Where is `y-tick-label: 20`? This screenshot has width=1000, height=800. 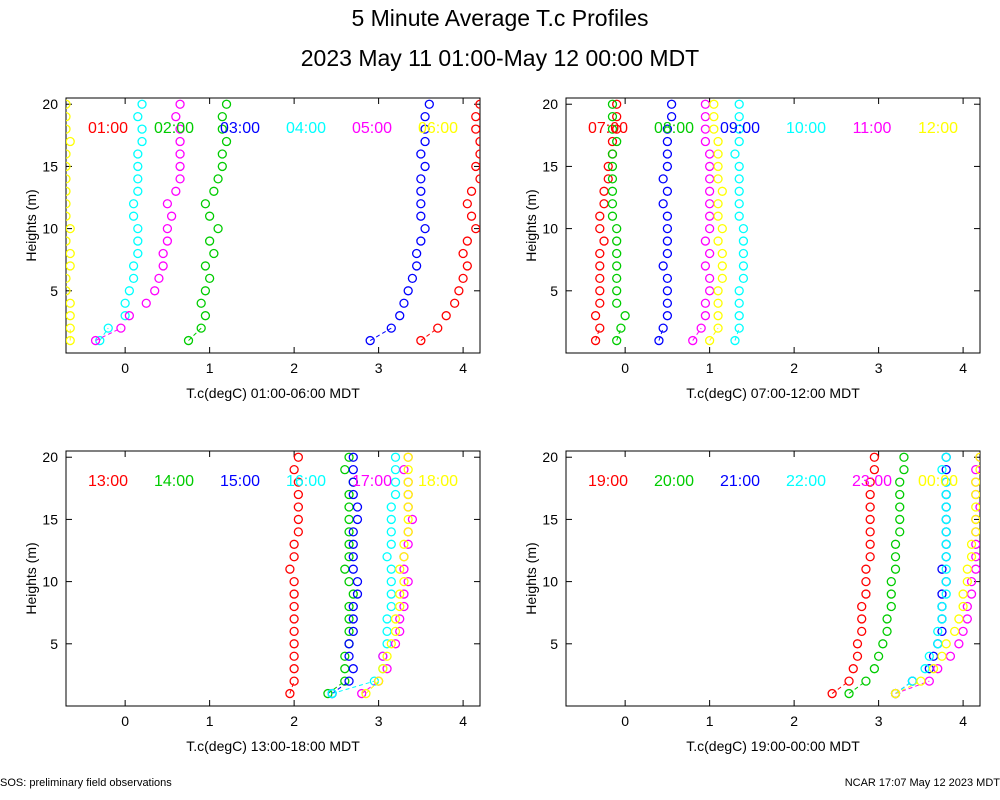
y-tick-label: 20 is located at coordinates (550, 457).